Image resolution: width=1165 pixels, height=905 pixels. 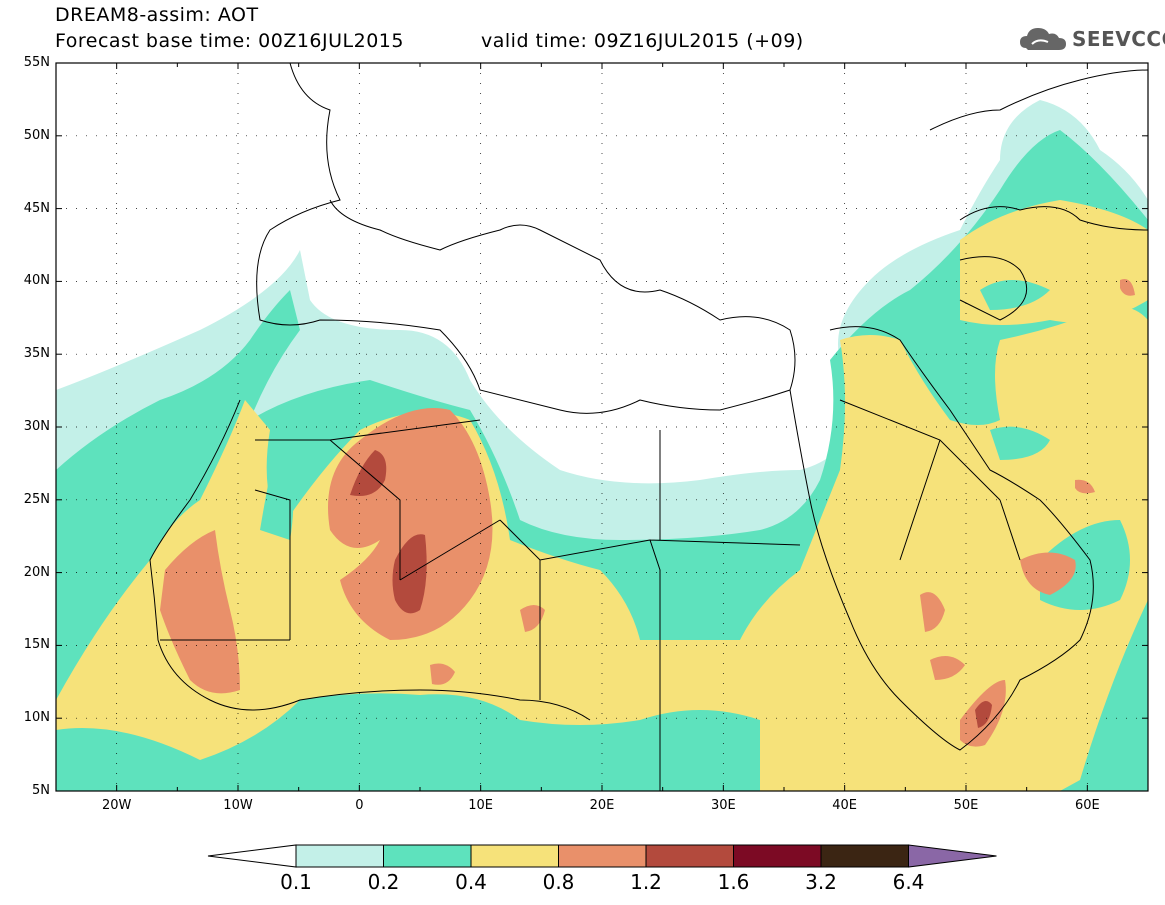 I want to click on colorbar-arrow-high, so click(x=952, y=856).